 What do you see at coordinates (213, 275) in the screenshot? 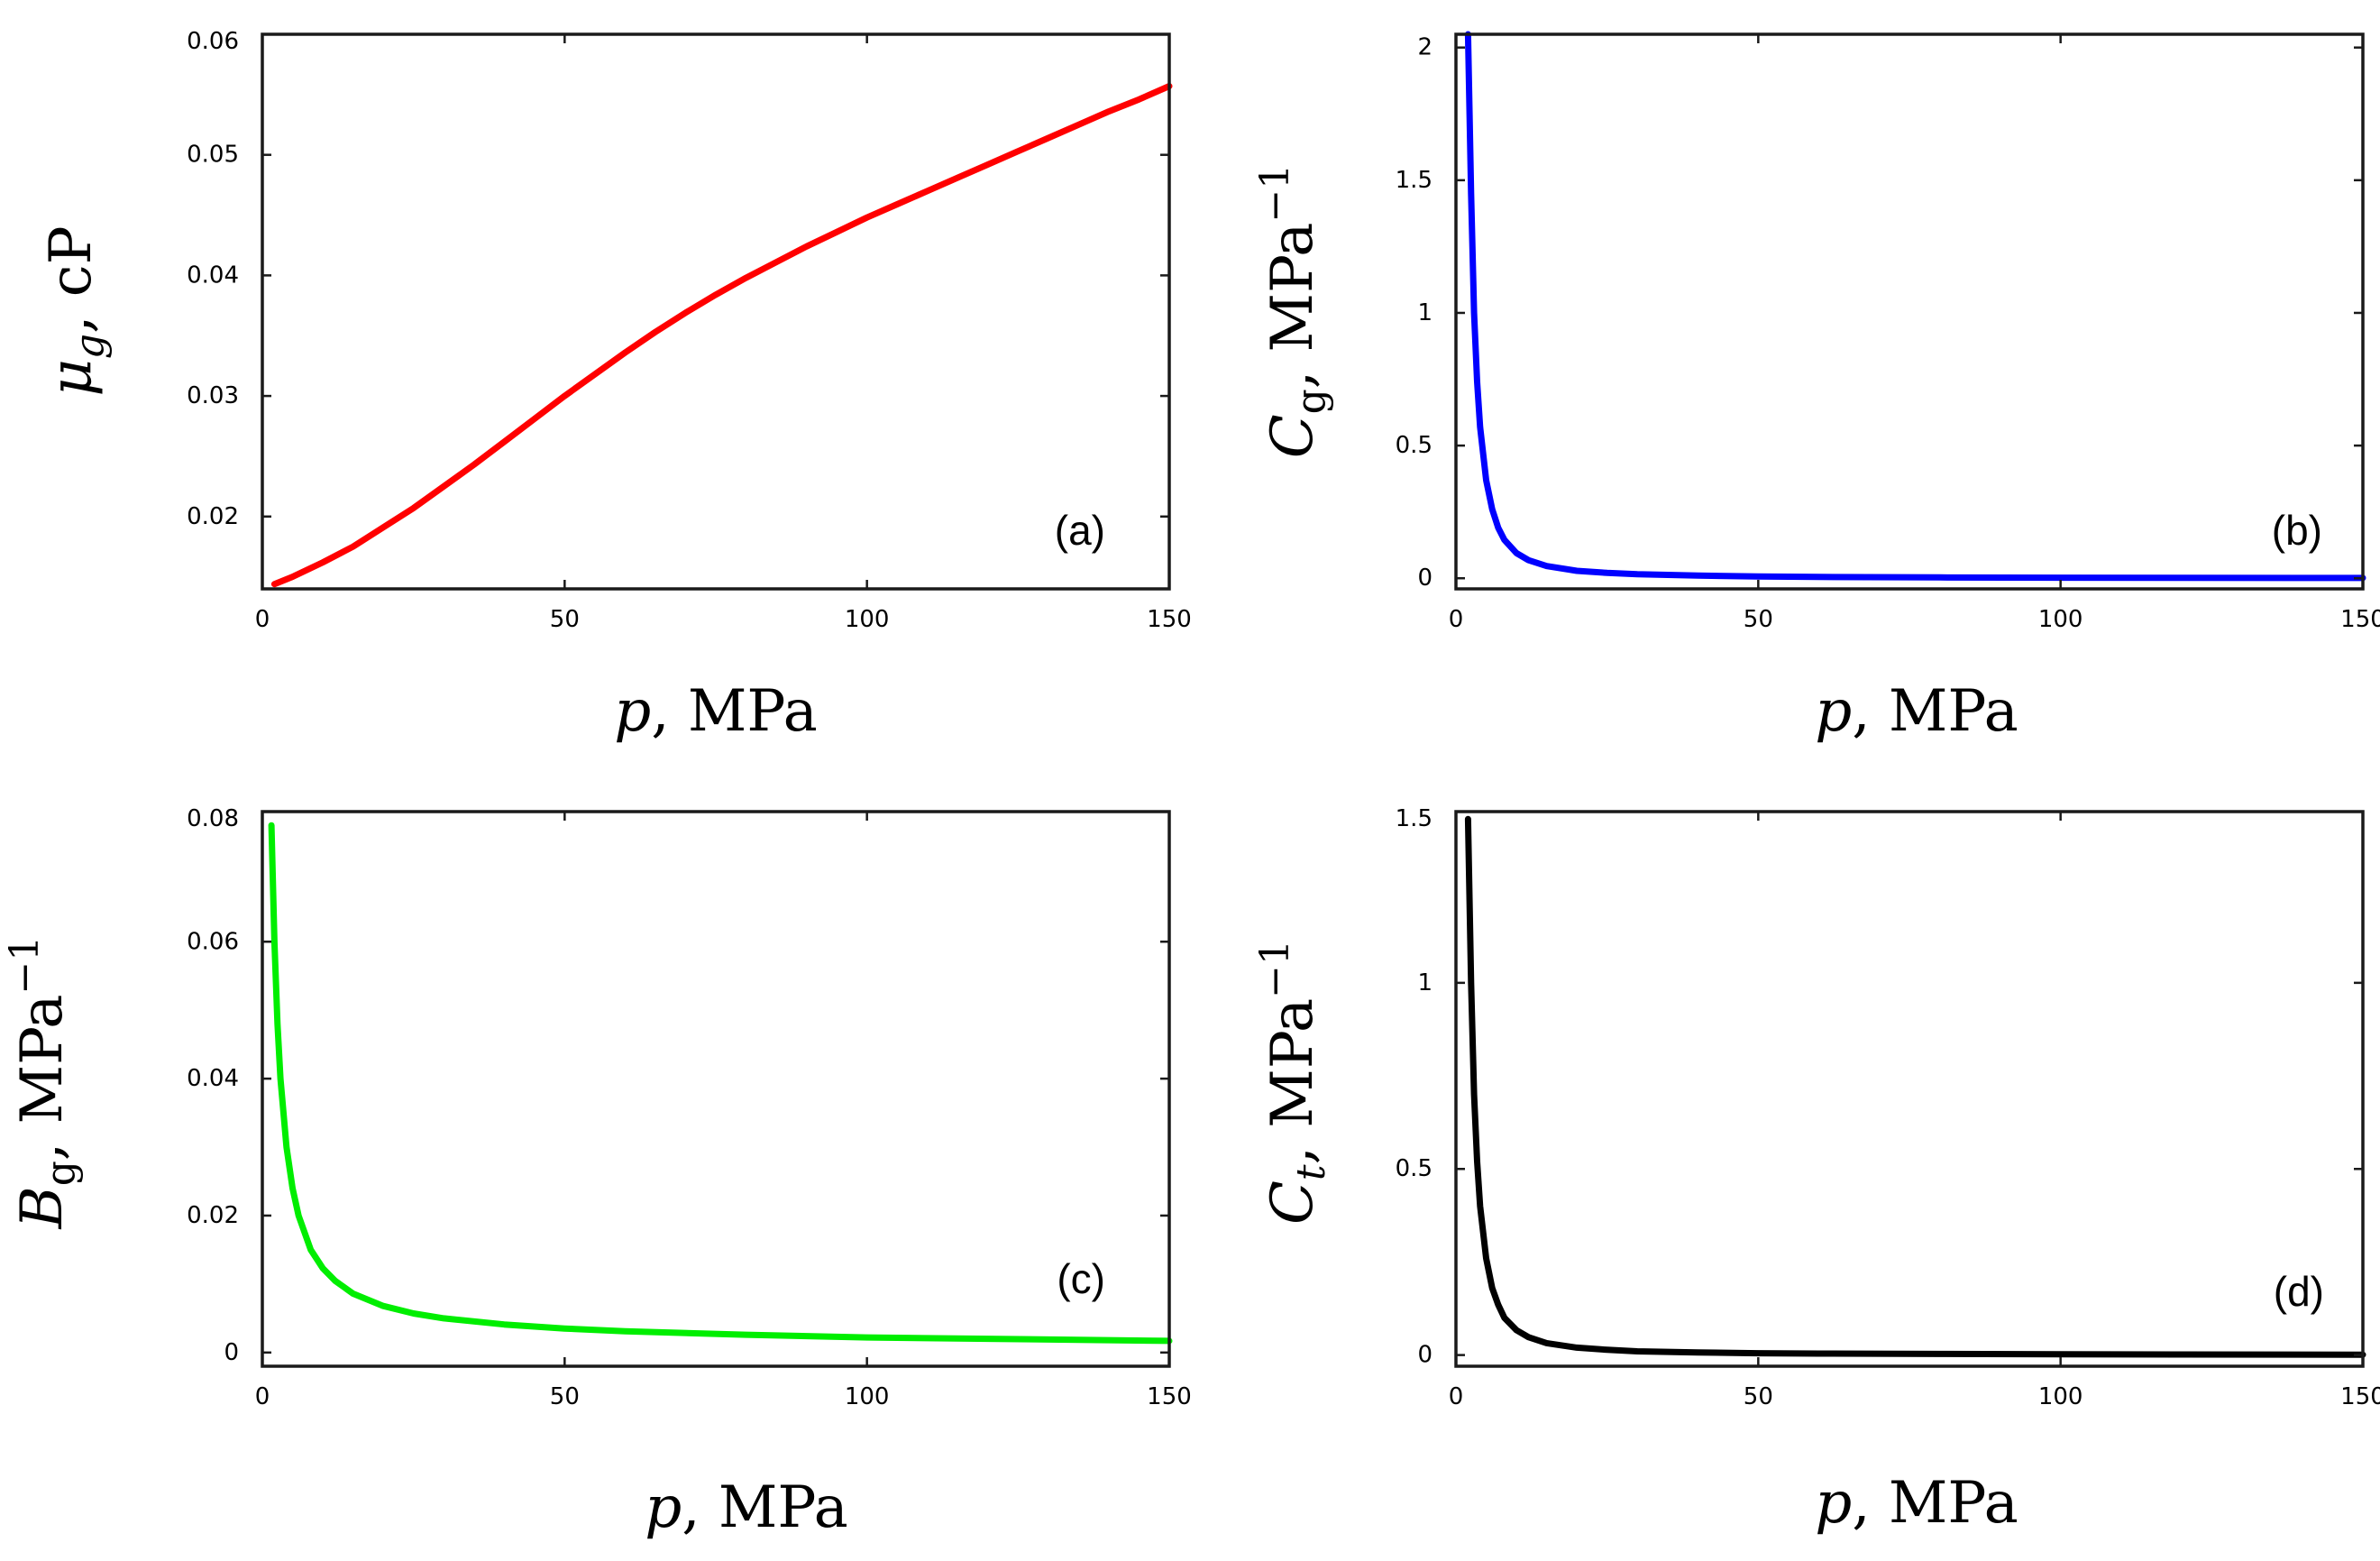
I see `panel-a-ytick-label: 0.04` at bounding box center [213, 275].